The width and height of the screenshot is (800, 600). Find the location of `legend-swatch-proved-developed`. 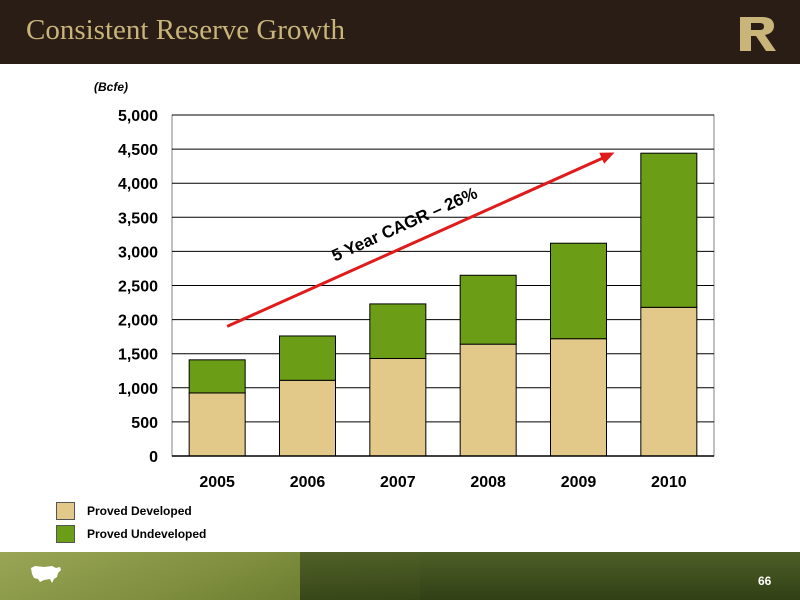

legend-swatch-proved-developed is located at coordinates (65, 511).